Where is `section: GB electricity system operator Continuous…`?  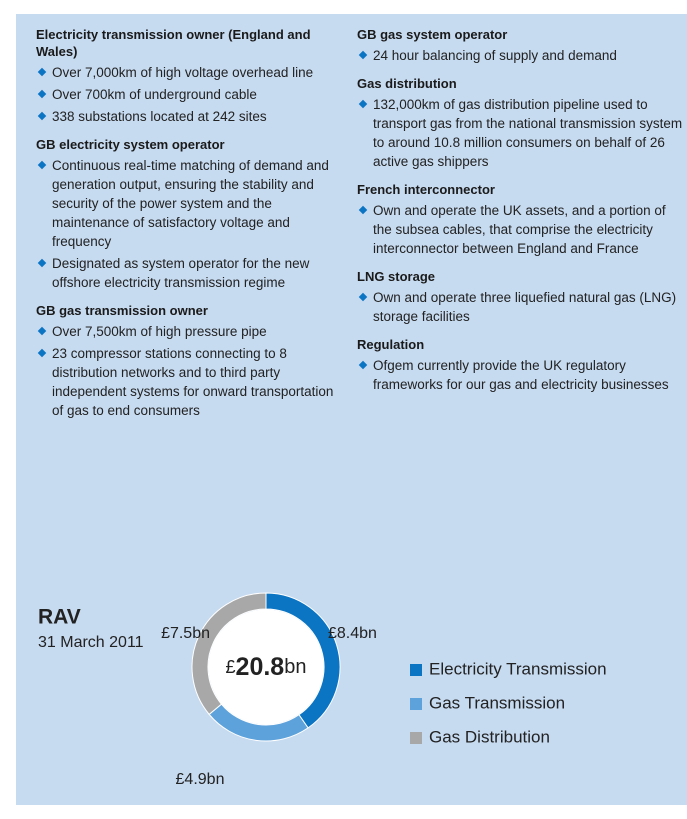 section: GB electricity system operator Continuous… is located at coordinates (192, 214).